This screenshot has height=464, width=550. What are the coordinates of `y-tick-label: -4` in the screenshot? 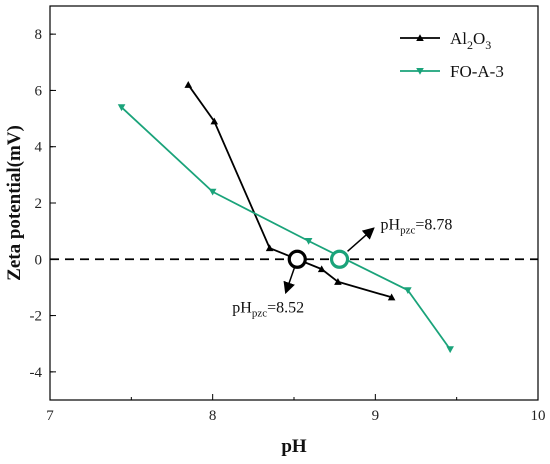 It's located at (36, 373).